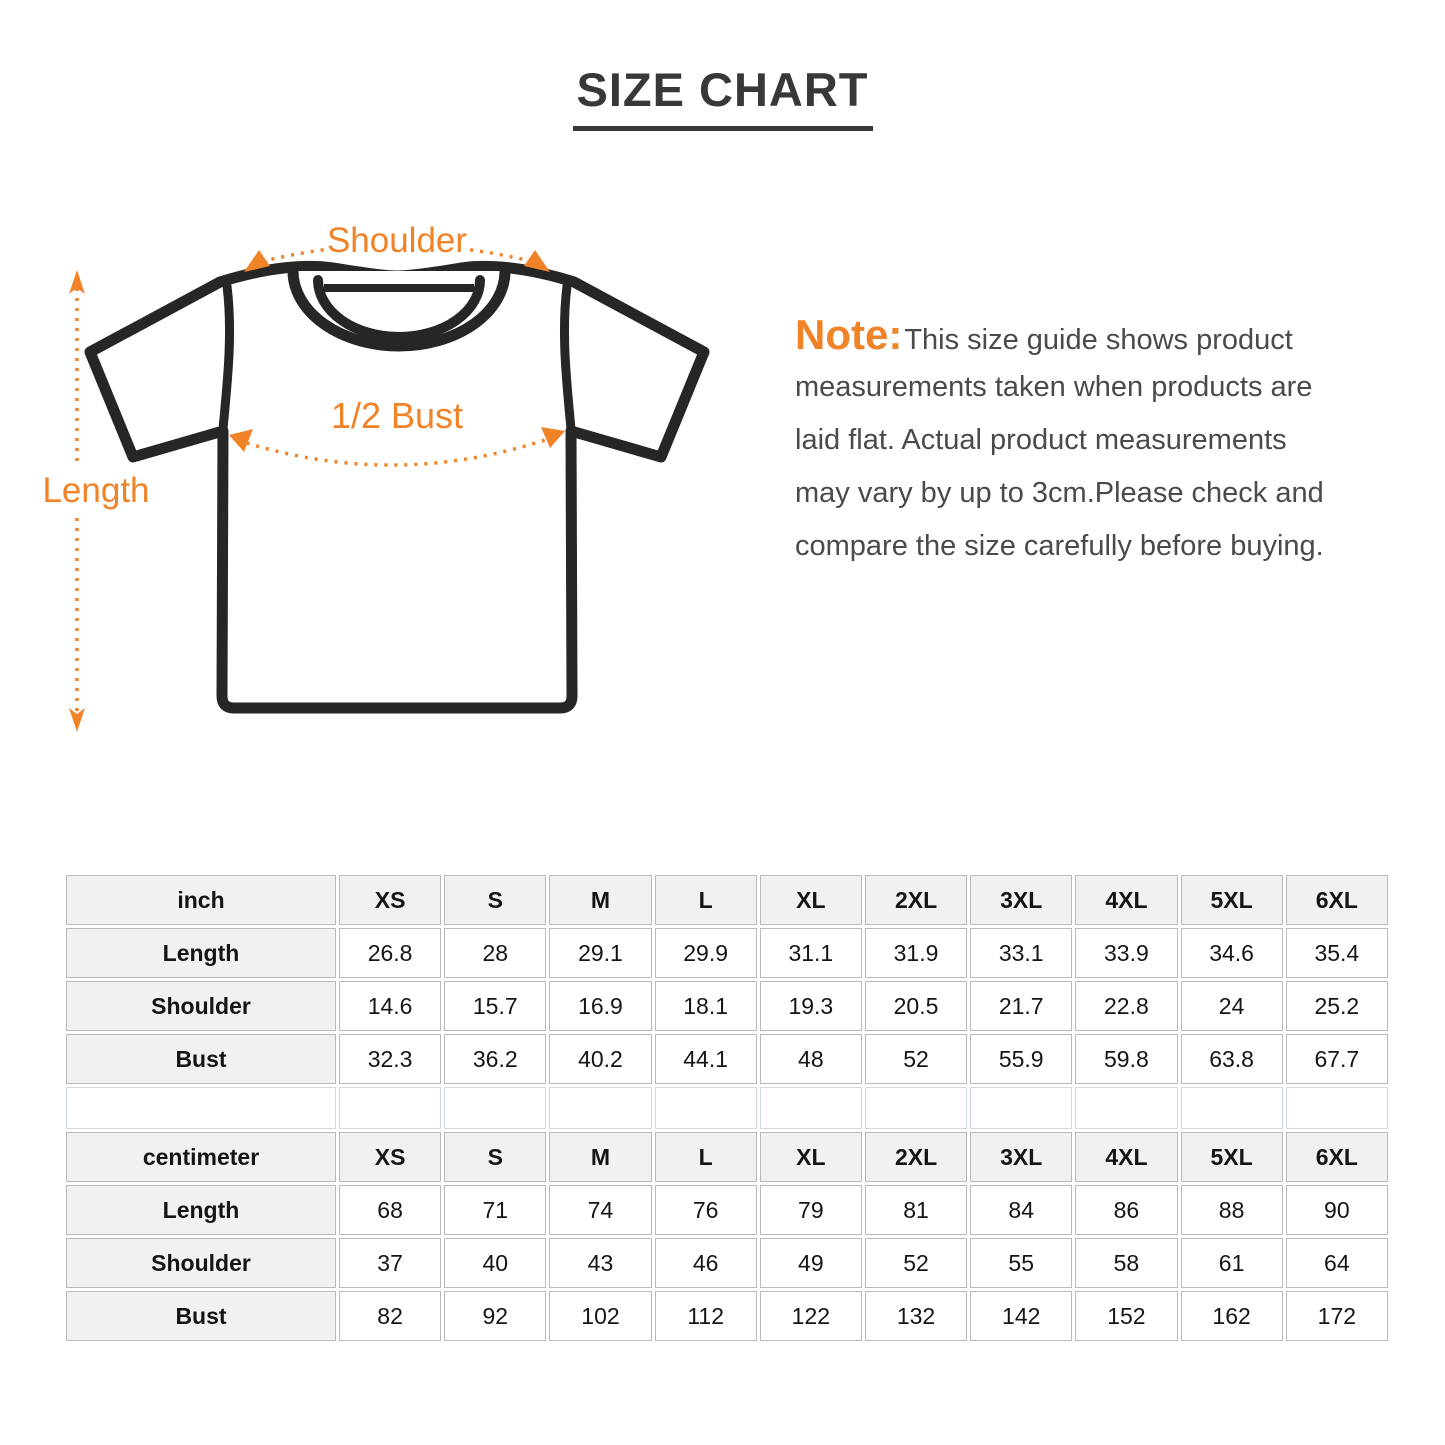  What do you see at coordinates (1021, 1316) in the screenshot?
I see `value-cell: 142` at bounding box center [1021, 1316].